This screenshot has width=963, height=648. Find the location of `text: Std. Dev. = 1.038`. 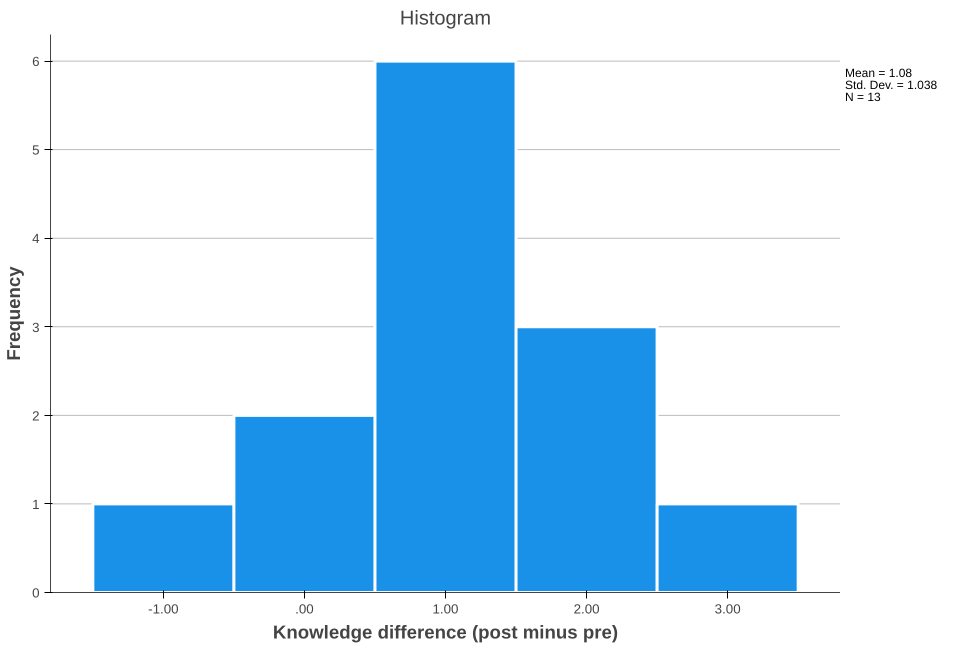

text: Std. Dev. = 1.038 is located at coordinates (891, 85).